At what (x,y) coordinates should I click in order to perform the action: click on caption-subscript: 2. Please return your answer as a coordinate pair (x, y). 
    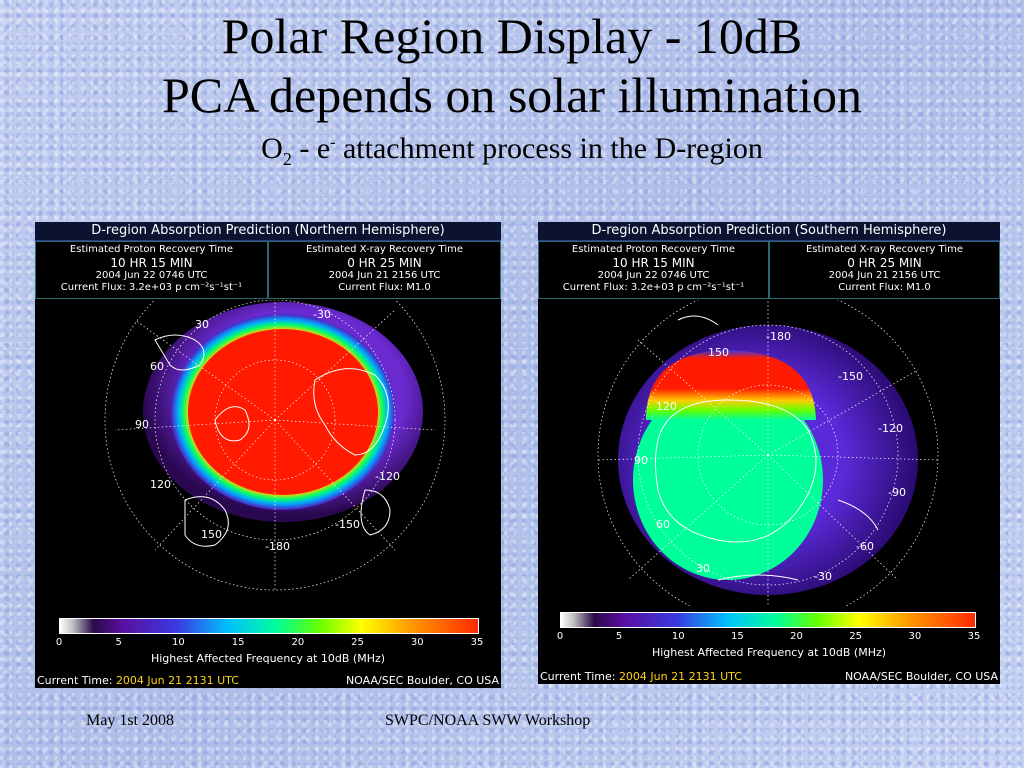
    Looking at the image, I should click on (287, 159).